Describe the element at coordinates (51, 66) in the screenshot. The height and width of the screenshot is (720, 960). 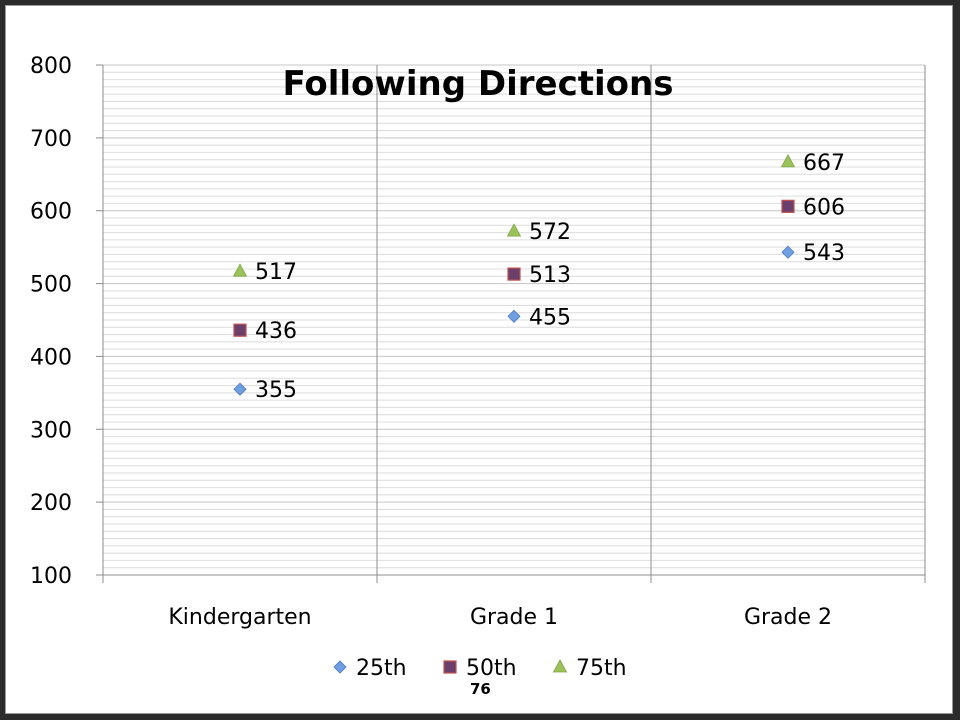
I see `y-tick-label: 800` at that location.